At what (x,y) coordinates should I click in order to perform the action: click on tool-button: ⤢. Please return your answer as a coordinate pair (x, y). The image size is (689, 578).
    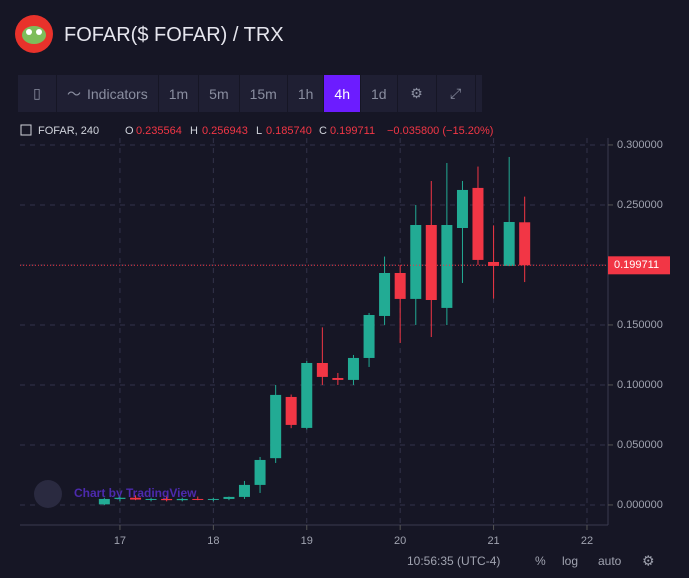
    Looking at the image, I should click on (456, 93).